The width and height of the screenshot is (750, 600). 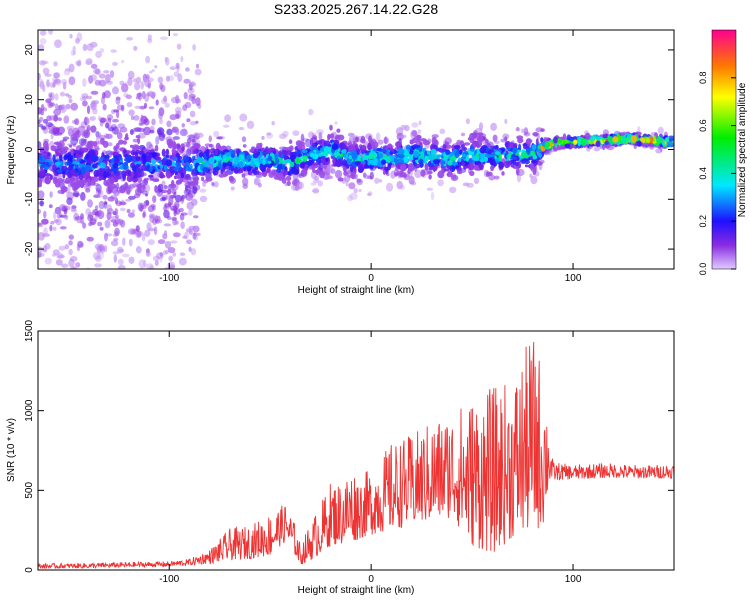 What do you see at coordinates (703, 125) in the screenshot?
I see `colorbar-tick-label: 0.6` at bounding box center [703, 125].